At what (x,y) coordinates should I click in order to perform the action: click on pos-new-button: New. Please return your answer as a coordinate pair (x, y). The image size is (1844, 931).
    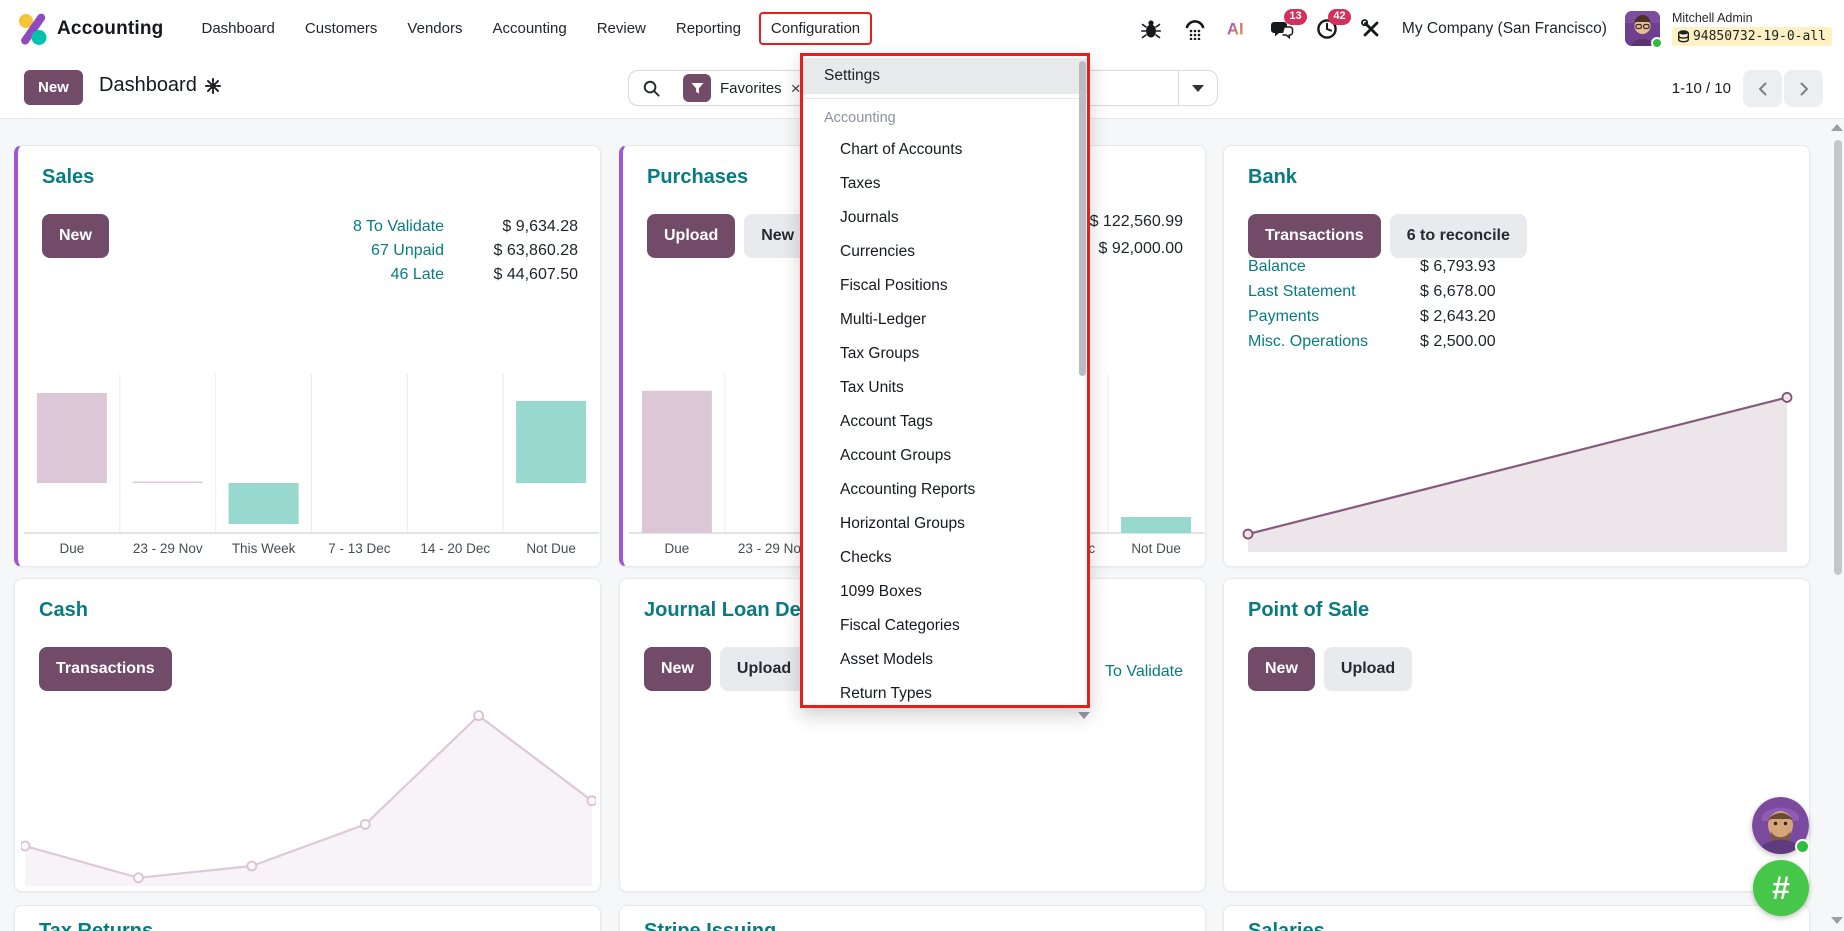
    Looking at the image, I should click on (1281, 669).